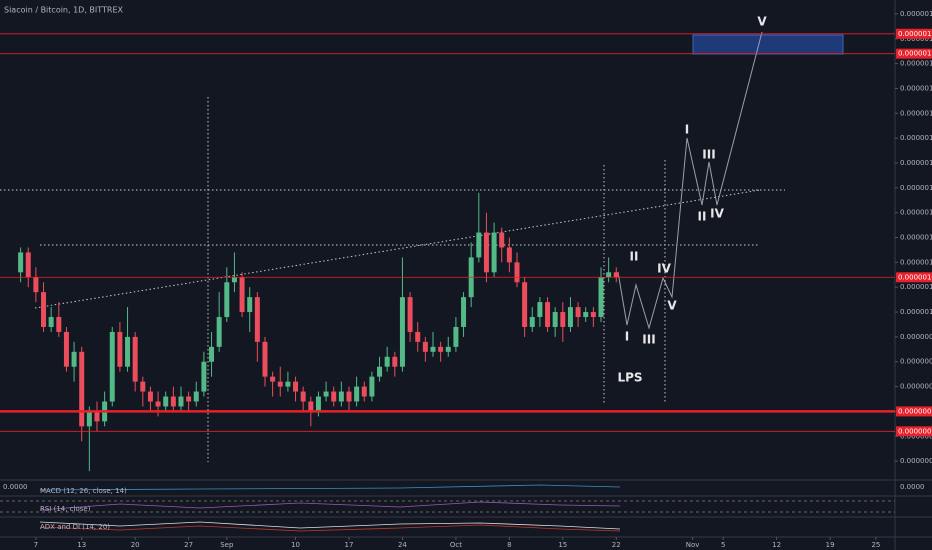 This screenshot has height=550, width=932. Describe the element at coordinates (562, 545) in the screenshot. I see `x-tick-label: 15` at that location.